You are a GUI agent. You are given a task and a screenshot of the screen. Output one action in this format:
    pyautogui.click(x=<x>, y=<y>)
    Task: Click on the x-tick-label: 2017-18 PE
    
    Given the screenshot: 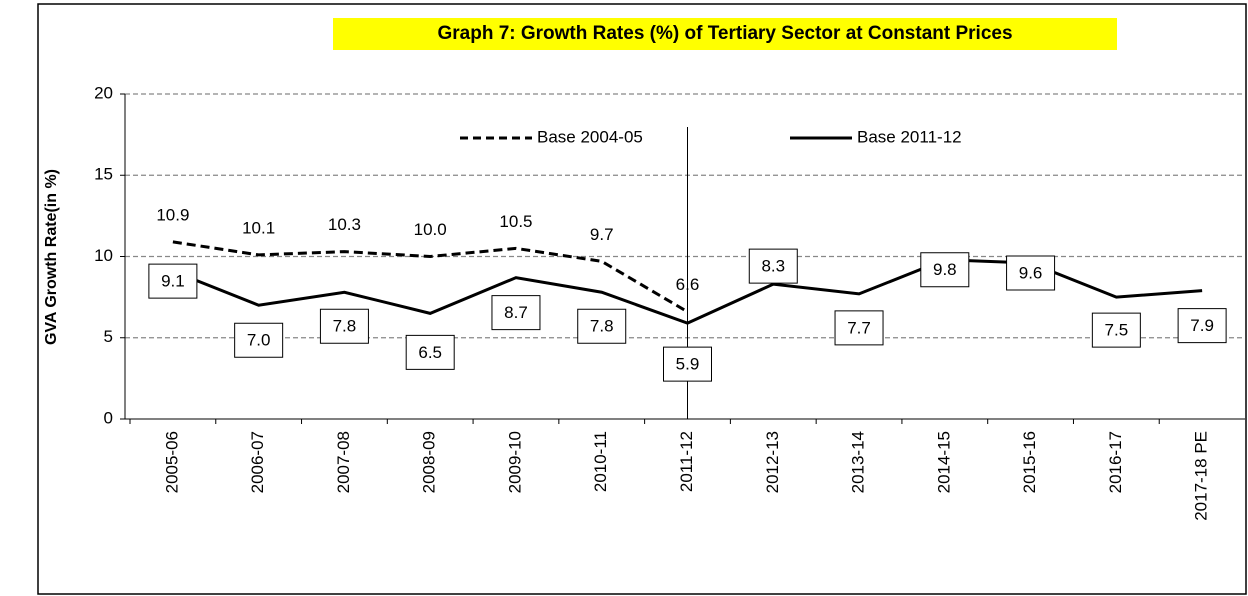 What is the action you would take?
    pyautogui.click(x=1201, y=476)
    